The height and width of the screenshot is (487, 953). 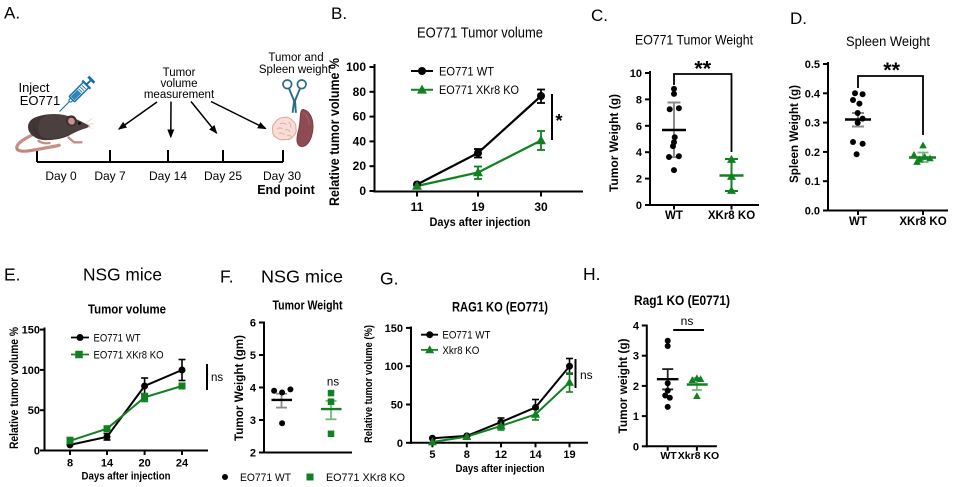 What do you see at coordinates (122, 275) in the screenshot?
I see `svg-text: NSG mice` at bounding box center [122, 275].